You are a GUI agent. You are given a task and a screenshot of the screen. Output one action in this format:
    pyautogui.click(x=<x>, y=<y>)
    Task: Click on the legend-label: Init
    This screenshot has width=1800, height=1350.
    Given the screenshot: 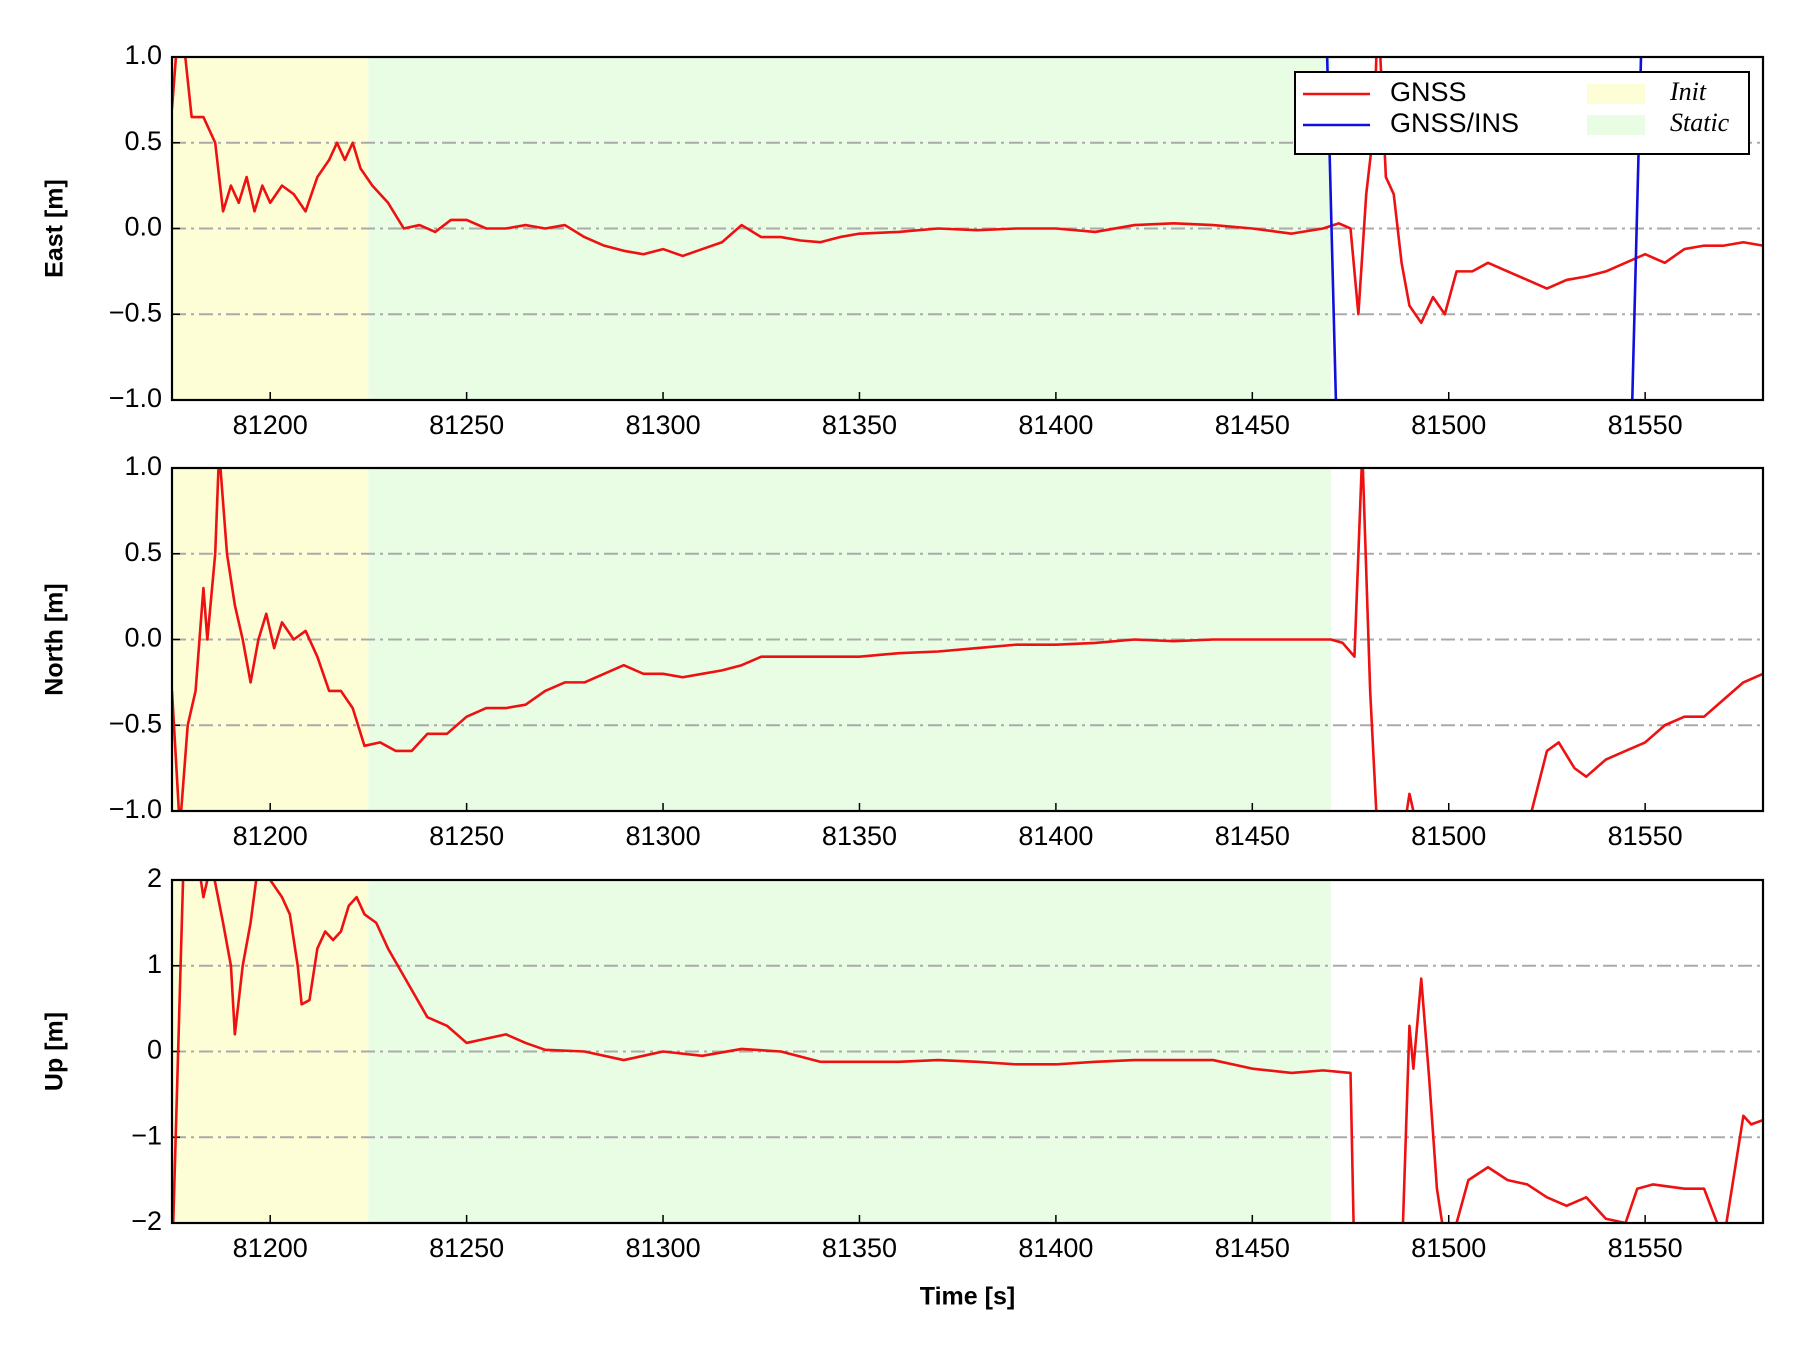 What is the action you would take?
    pyautogui.click(x=1688, y=91)
    